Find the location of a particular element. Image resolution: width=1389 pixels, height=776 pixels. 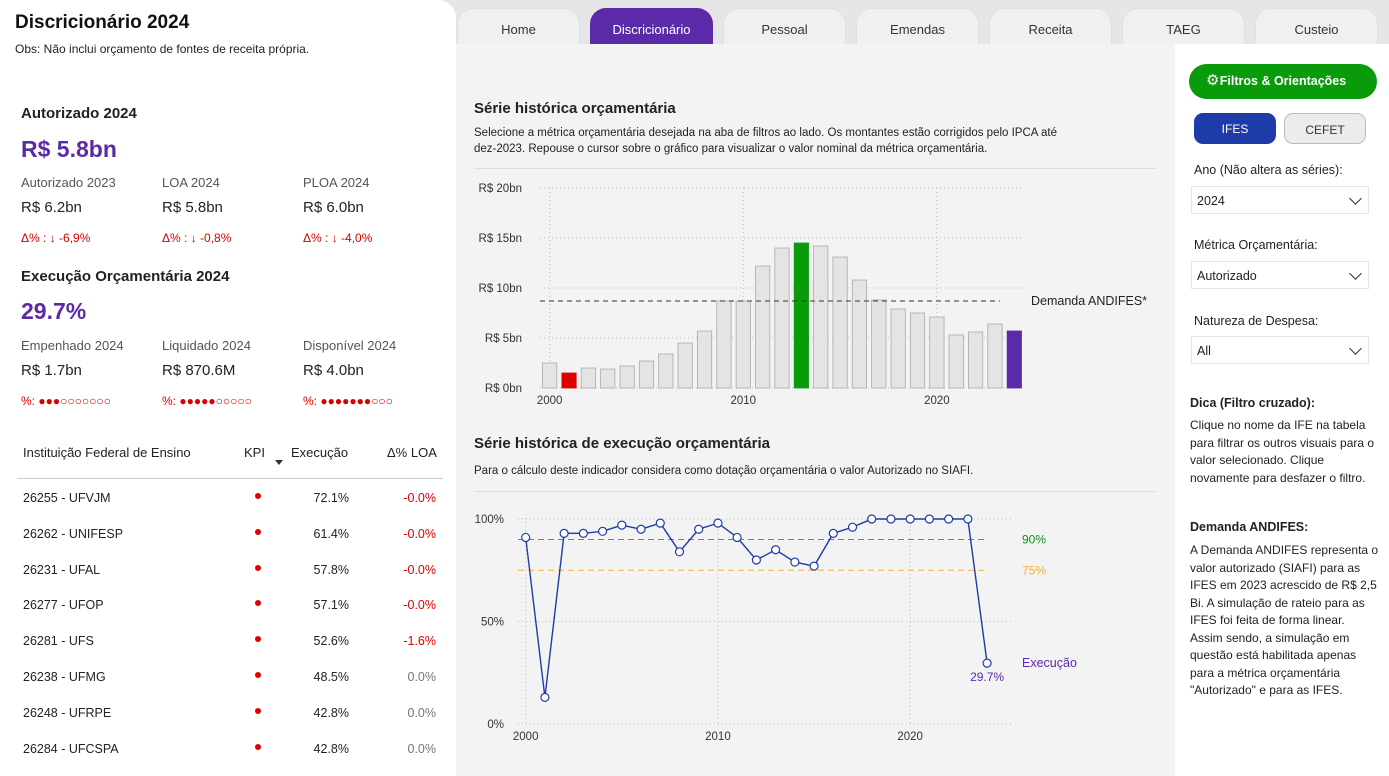

institution-name: 26248 - UFRPE is located at coordinates (67, 712).